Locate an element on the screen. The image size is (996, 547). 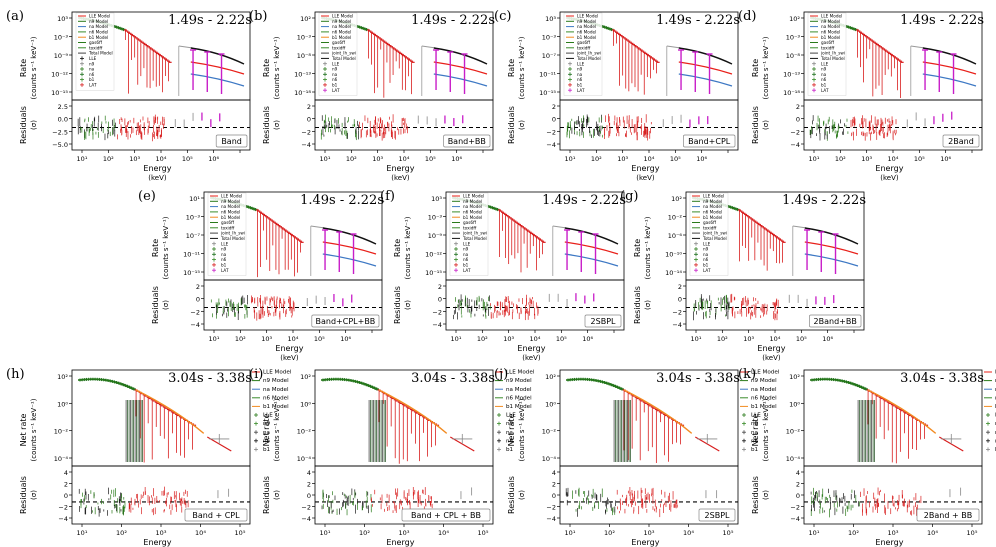
residual-tick-label: 0 is located at coordinates (198, 300).